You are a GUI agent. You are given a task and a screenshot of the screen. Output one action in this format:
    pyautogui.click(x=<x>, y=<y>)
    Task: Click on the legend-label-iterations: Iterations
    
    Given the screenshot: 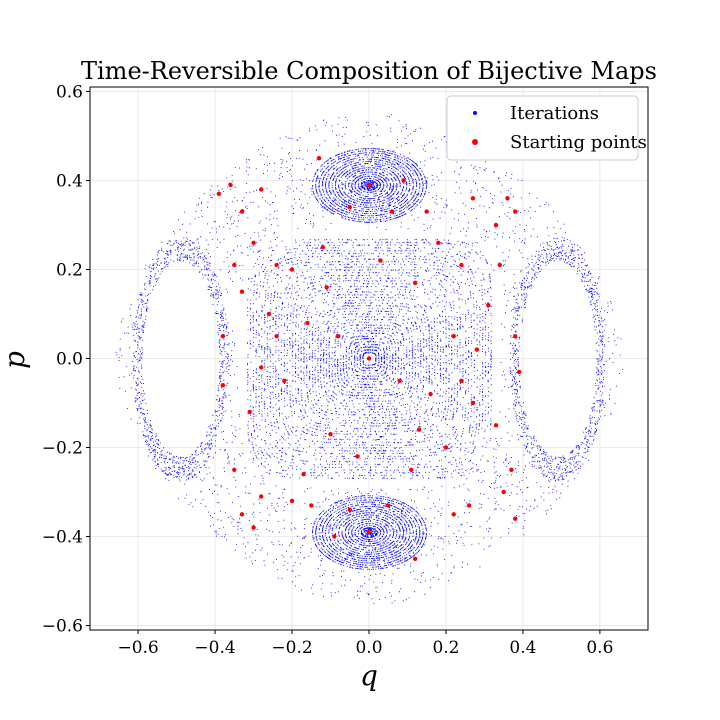 What is the action you would take?
    pyautogui.click(x=554, y=113)
    